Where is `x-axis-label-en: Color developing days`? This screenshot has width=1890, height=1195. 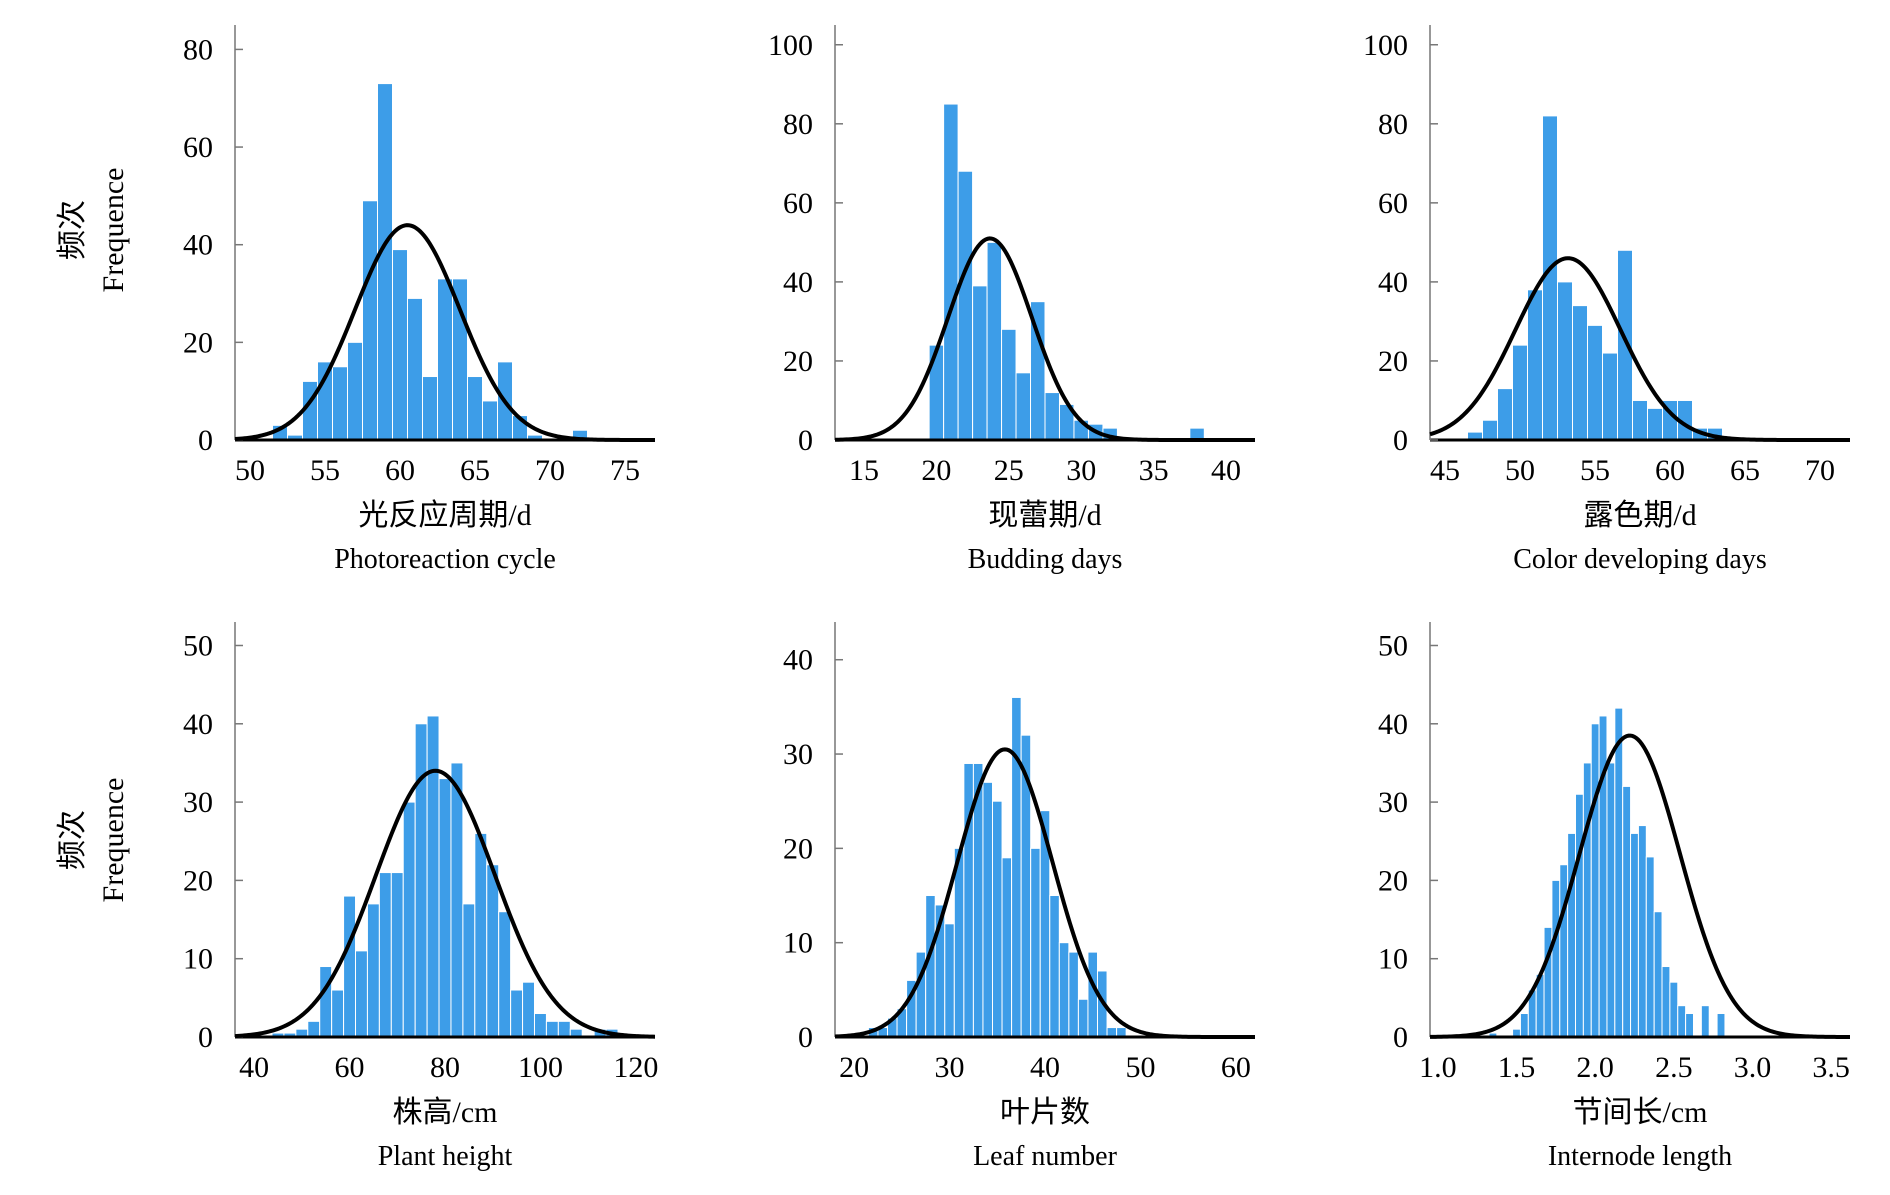
x-axis-label-en: Color developing days is located at coordinates (1640, 559).